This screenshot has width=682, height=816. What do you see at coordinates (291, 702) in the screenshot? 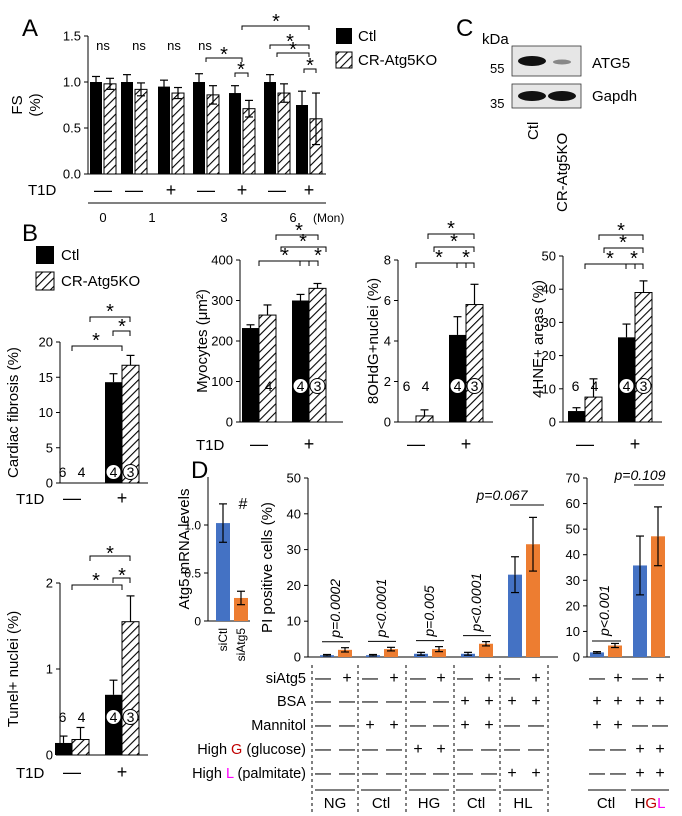
I see `treatment-row-label: BSA` at bounding box center [291, 702].